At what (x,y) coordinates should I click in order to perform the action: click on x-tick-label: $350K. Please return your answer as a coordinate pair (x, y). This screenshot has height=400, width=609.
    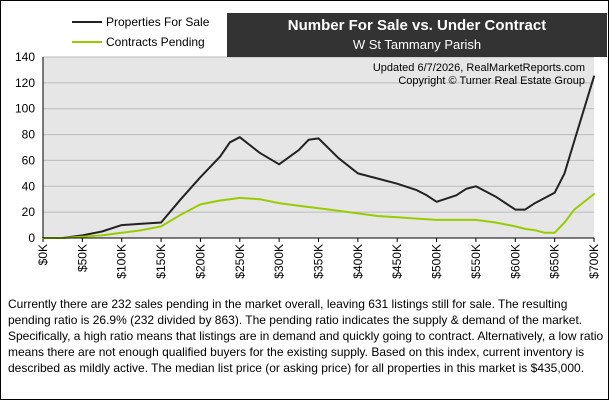
    Looking at the image, I should click on (319, 261).